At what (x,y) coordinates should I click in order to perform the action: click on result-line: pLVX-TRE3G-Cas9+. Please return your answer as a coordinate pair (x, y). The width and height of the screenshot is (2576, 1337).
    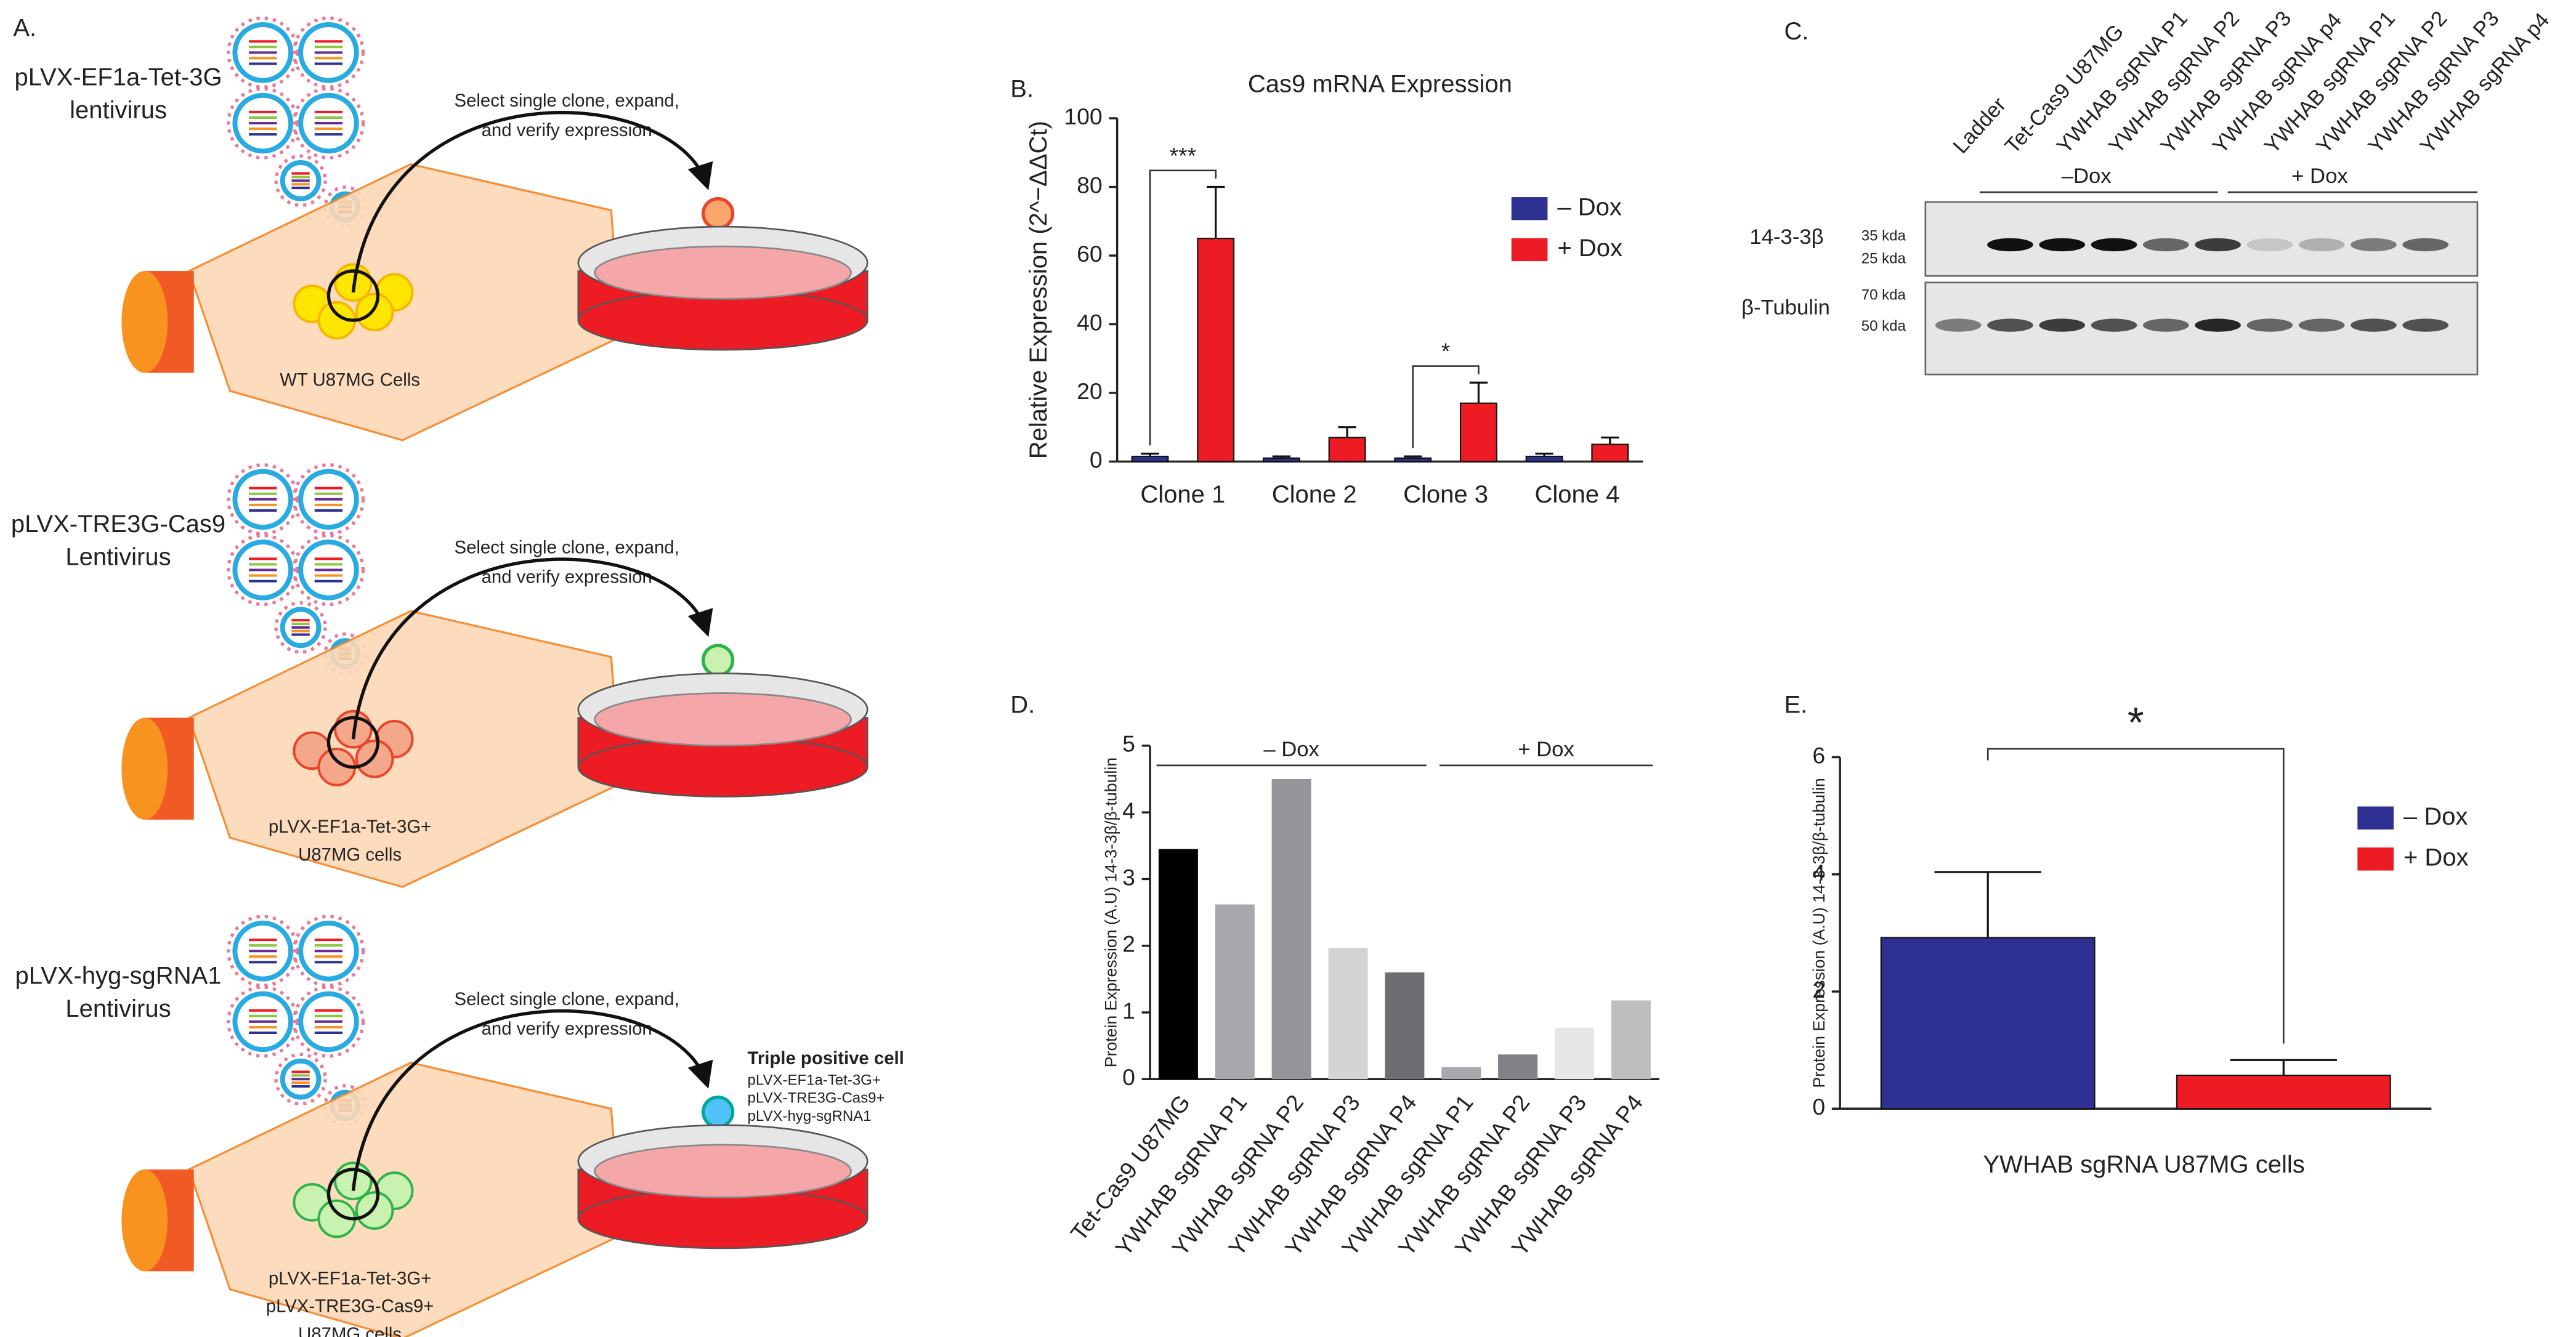
    Looking at the image, I should click on (816, 1098).